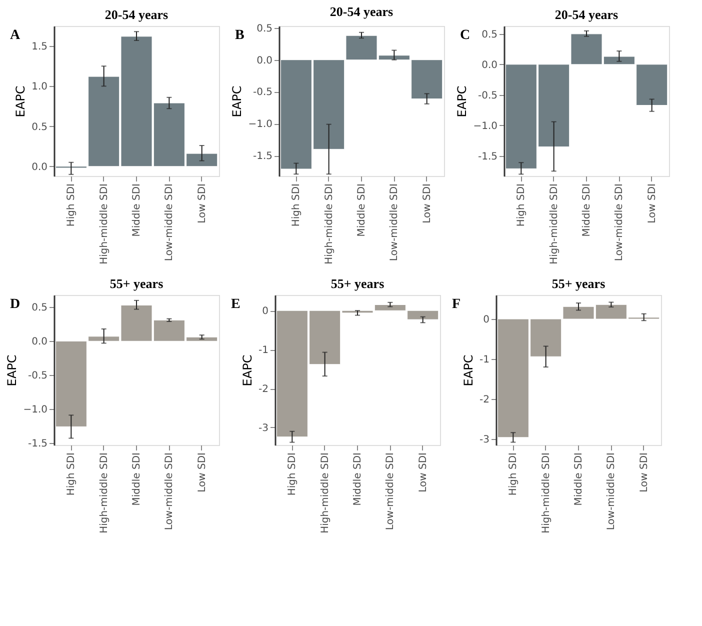 The image size is (702, 626). Describe the element at coordinates (40, 87) in the screenshot. I see `y-tick-label: 1.0` at that location.